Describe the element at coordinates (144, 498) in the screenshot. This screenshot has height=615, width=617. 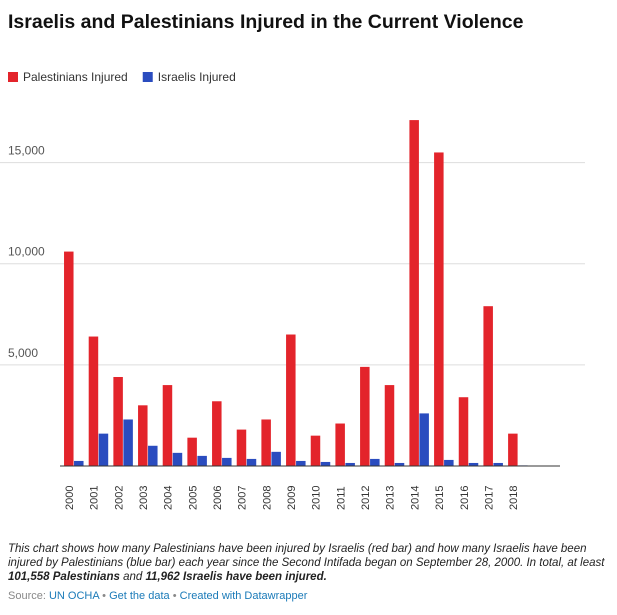
I see `x-tick-label: 2003` at that location.